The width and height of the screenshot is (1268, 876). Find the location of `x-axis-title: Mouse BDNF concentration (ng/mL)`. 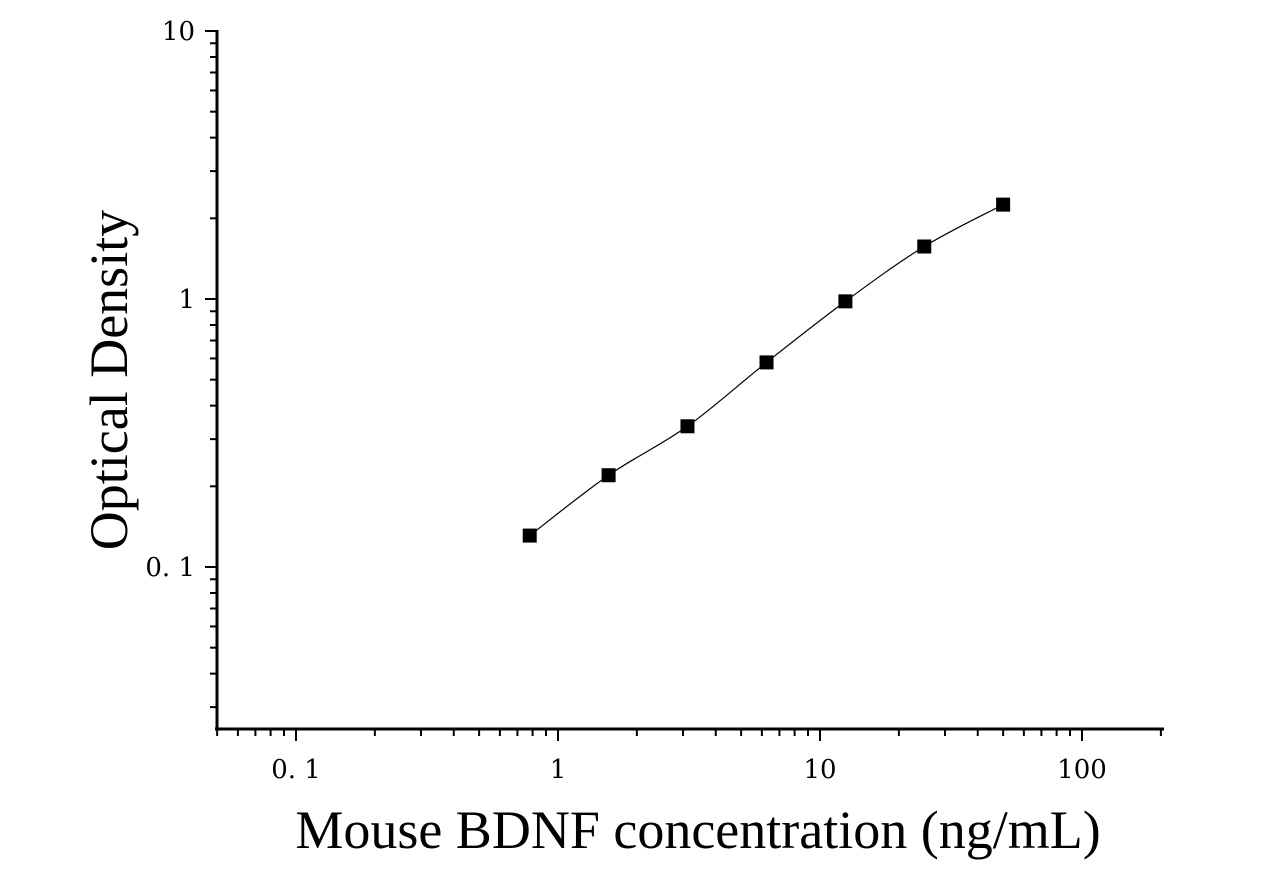

x-axis-title: Mouse BDNF concentration (ng/mL) is located at coordinates (697, 830).